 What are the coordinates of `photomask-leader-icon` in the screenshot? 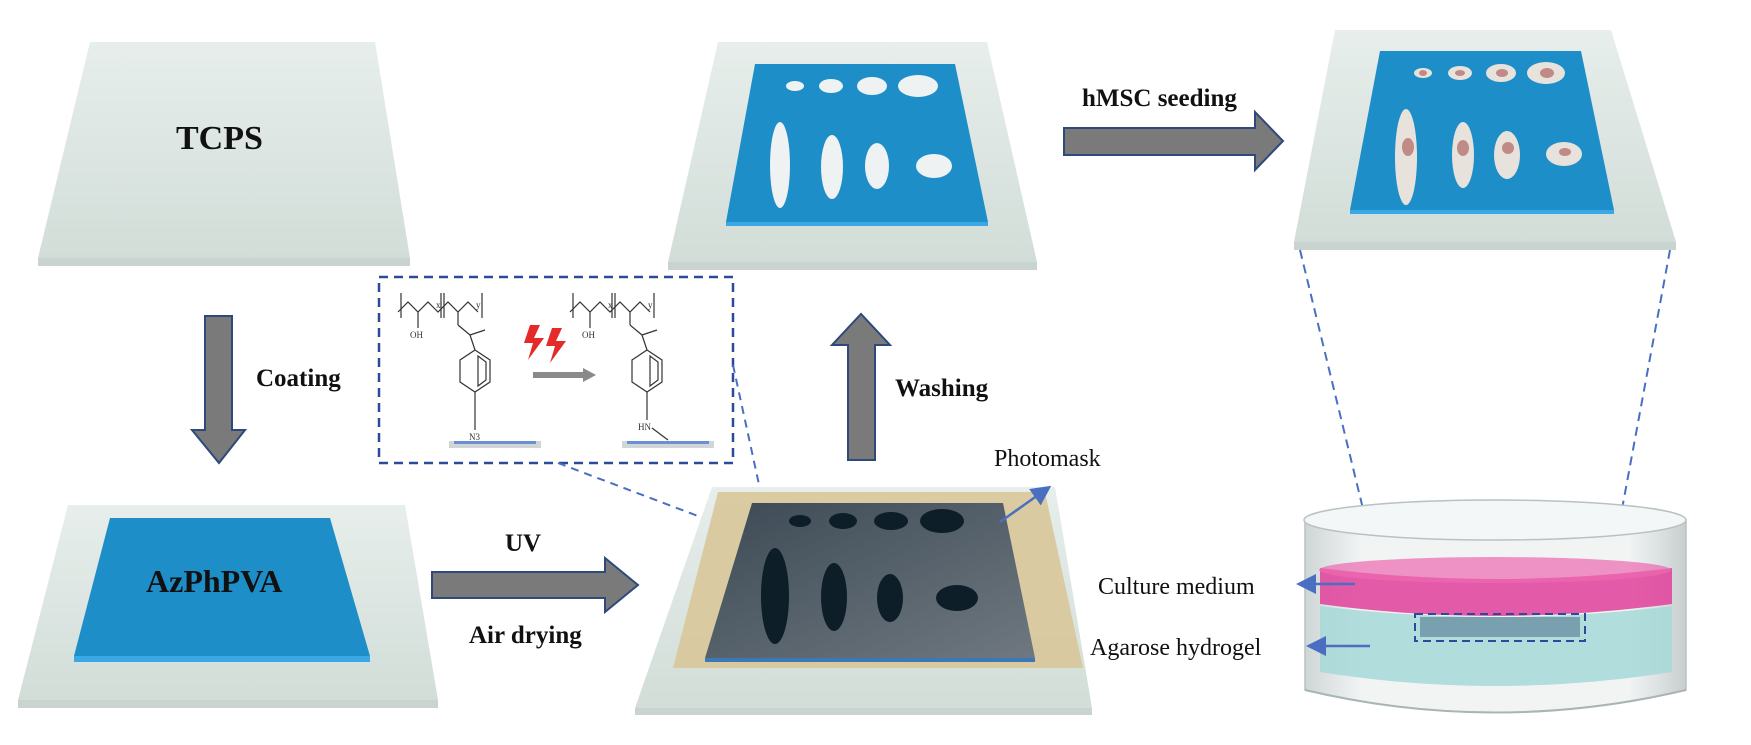 It's located at (1025, 504).